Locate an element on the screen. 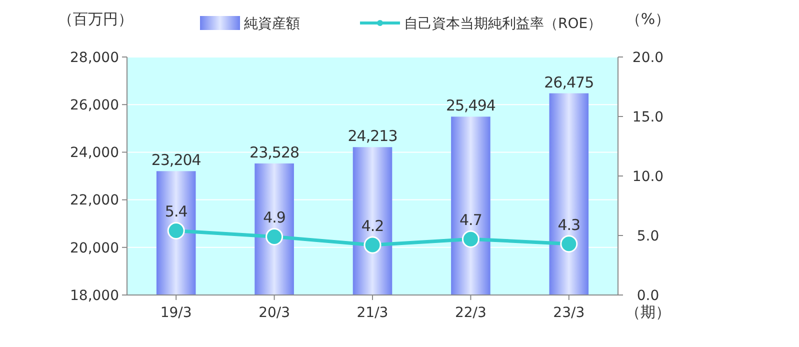  x-tick-label: 23/3 is located at coordinates (569, 313).